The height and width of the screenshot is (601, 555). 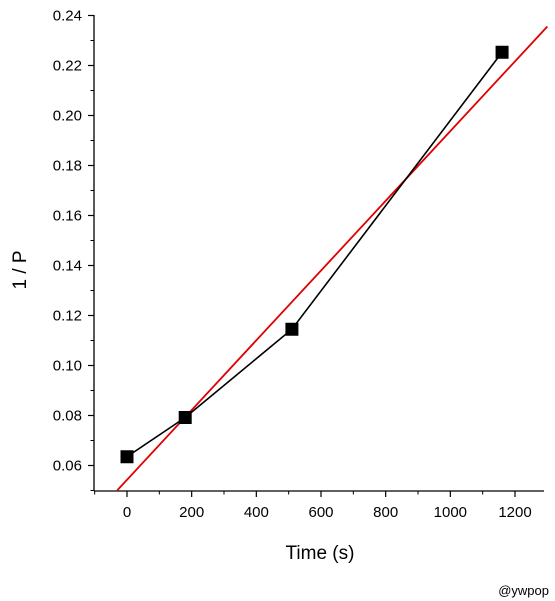 I want to click on y-tick-label: 0.20, so click(x=67, y=116).